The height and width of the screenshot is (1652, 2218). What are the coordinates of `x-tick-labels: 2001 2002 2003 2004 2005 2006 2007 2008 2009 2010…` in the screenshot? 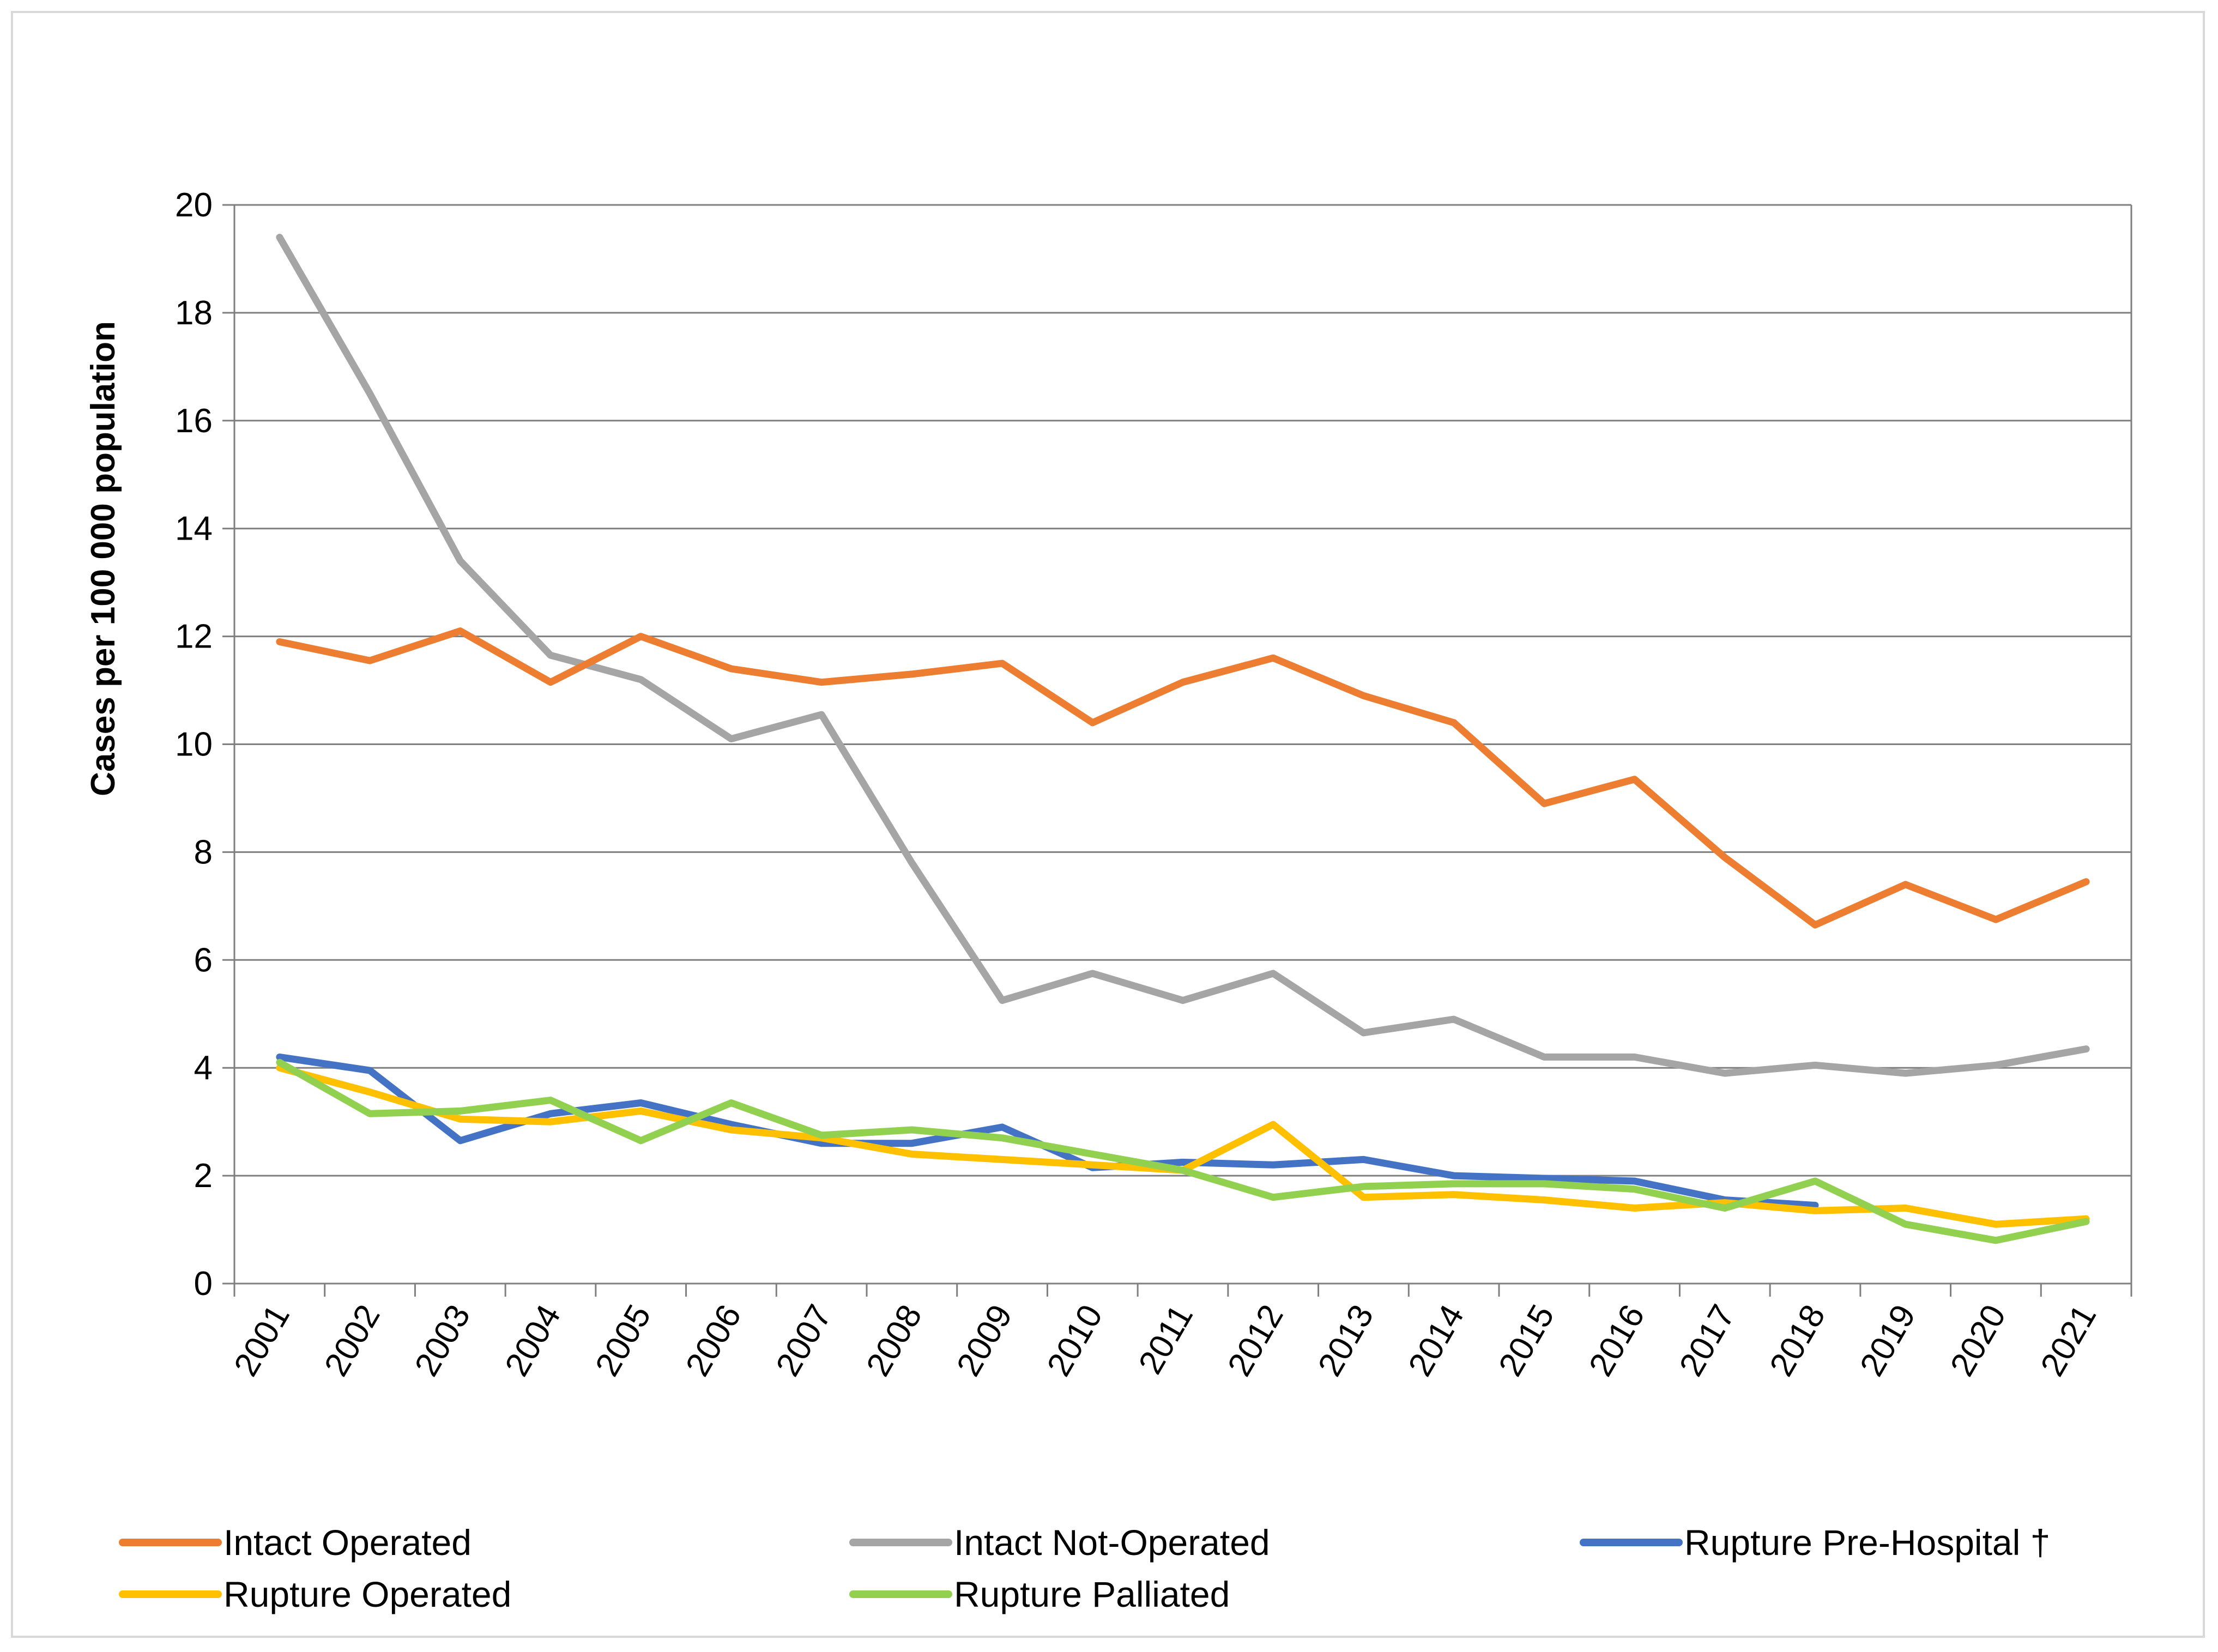 It's located at (1165, 1341).